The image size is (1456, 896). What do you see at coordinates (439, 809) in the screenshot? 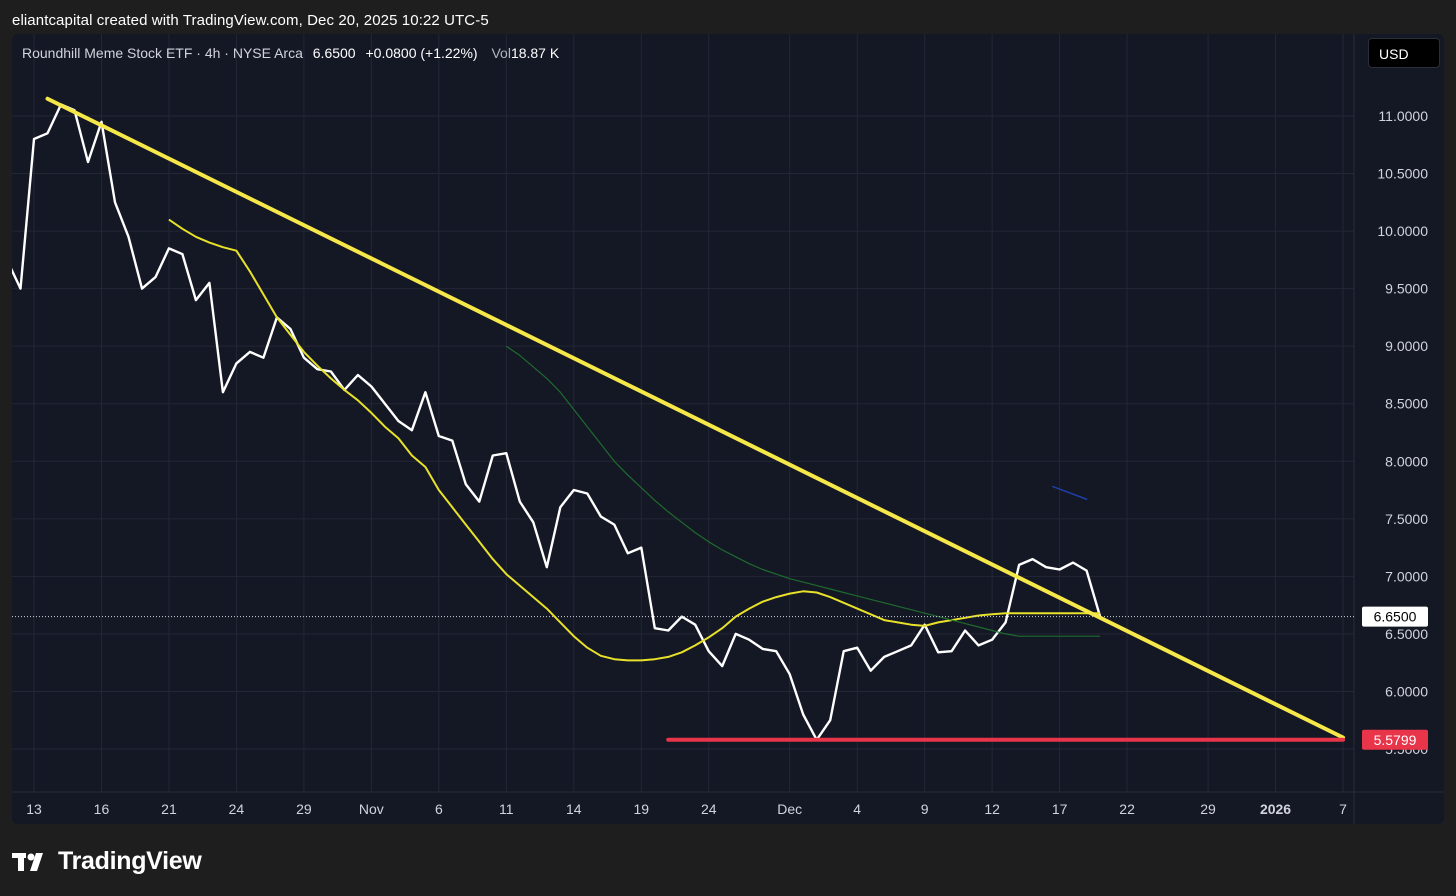
I see `x-tick-label: 6` at bounding box center [439, 809].